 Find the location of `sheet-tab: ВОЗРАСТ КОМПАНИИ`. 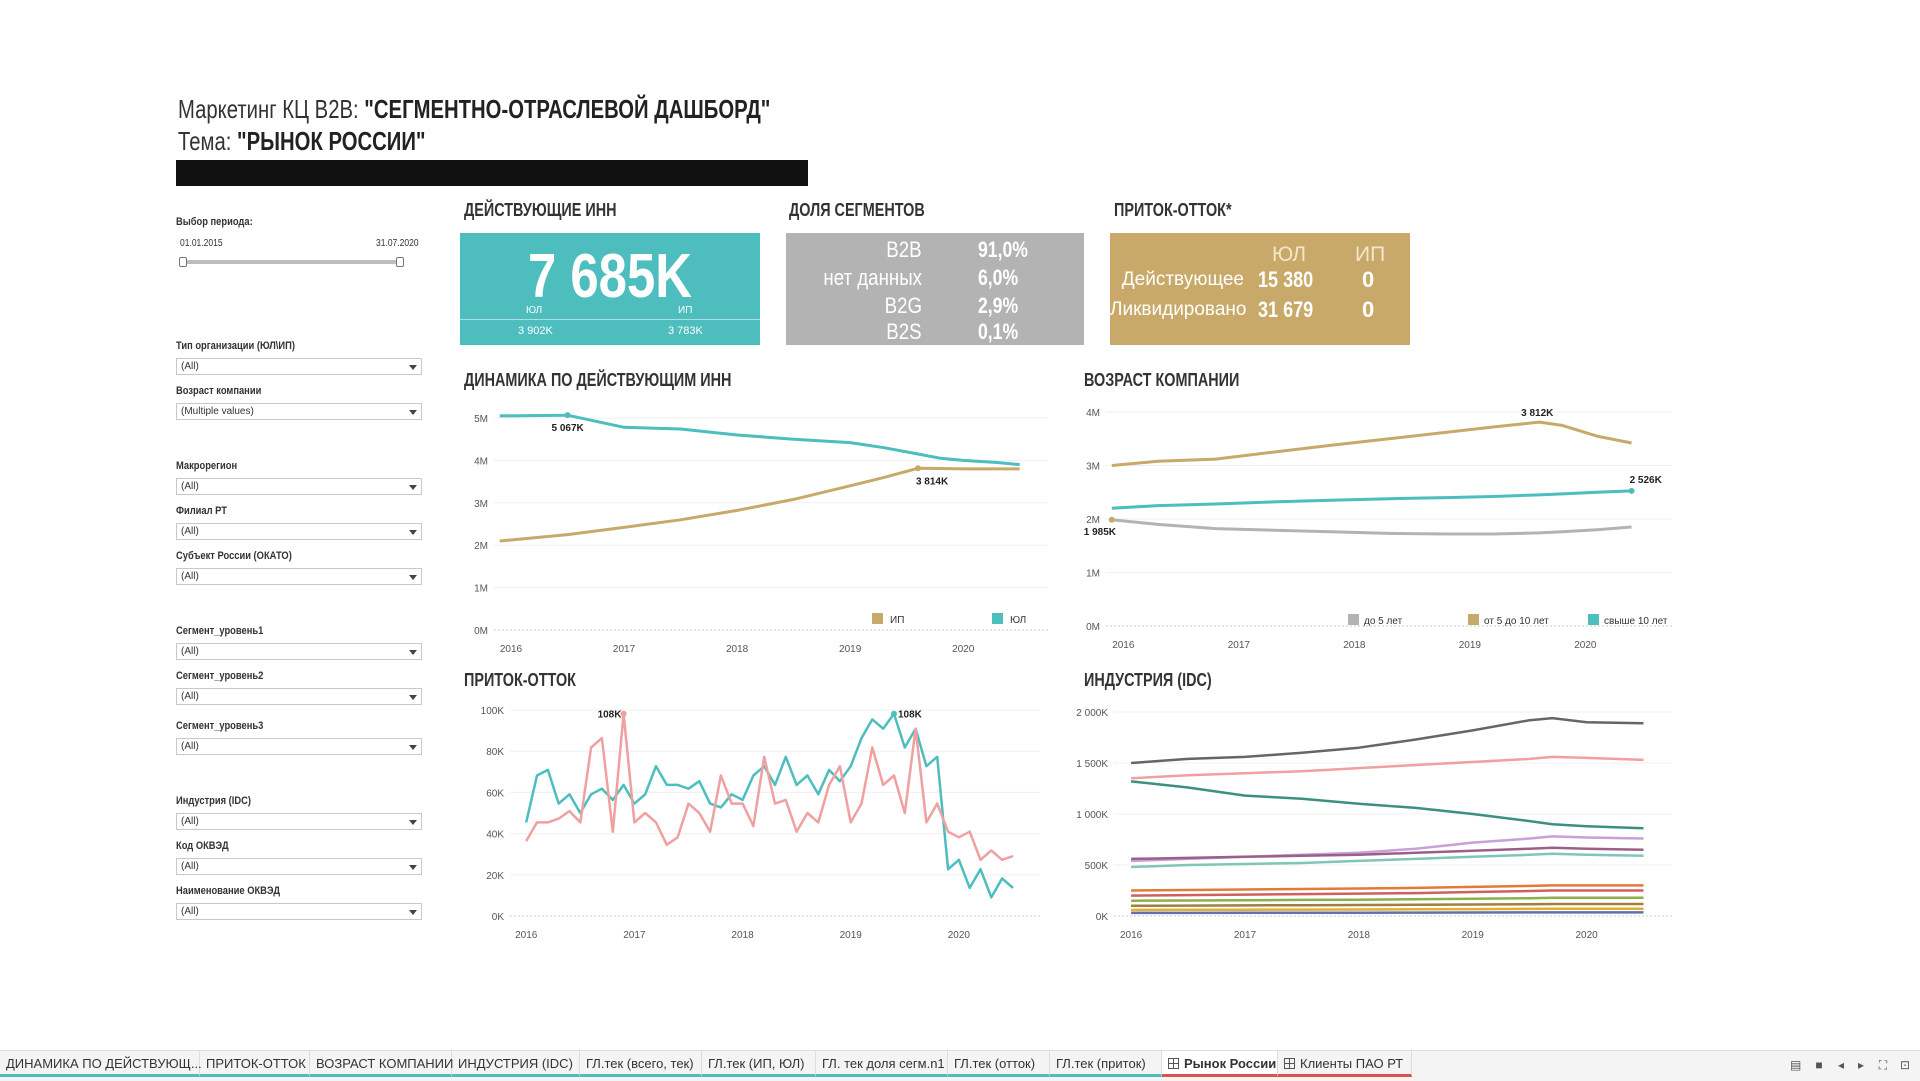

sheet-tab: ВОЗРАСТ КОМПАНИИ is located at coordinates (382, 1064).